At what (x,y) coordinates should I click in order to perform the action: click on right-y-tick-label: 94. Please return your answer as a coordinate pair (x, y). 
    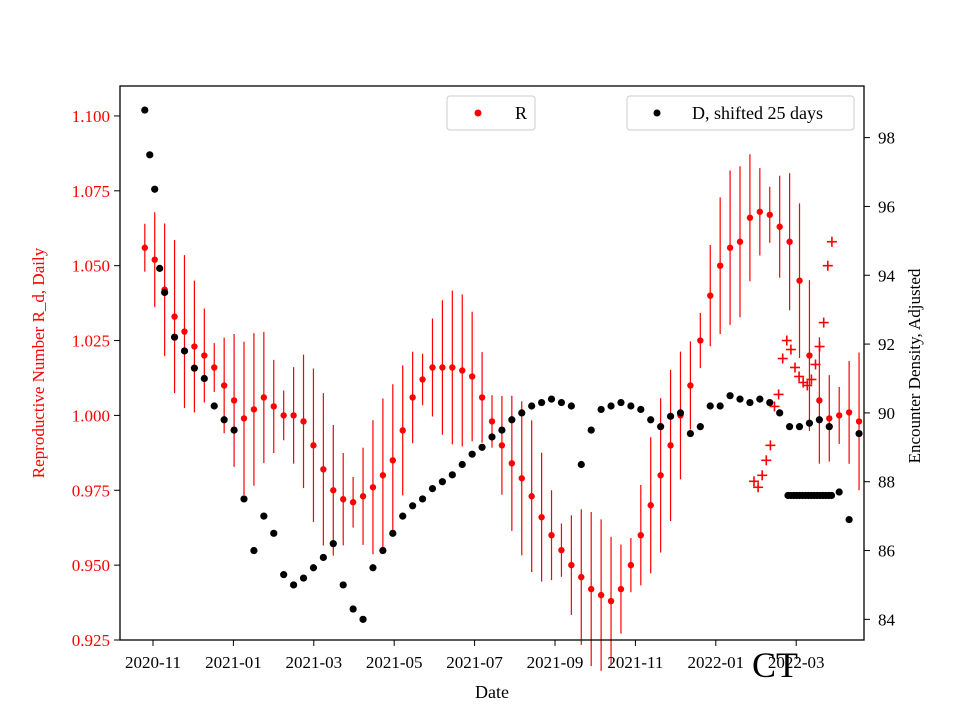
    Looking at the image, I should click on (887, 275).